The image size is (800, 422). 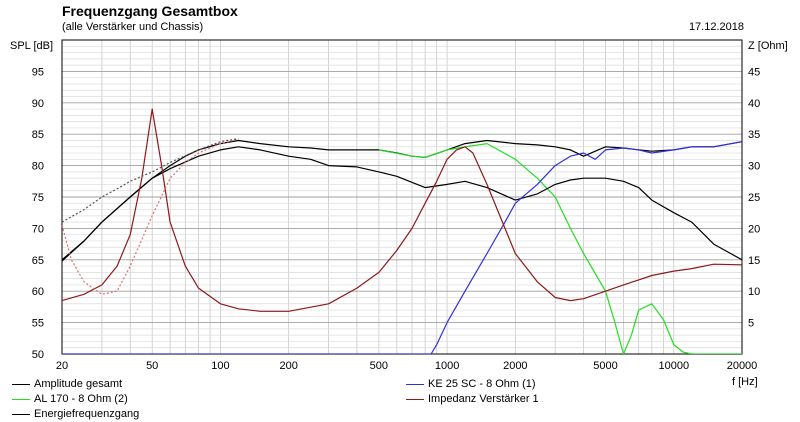 What do you see at coordinates (754, 104) in the screenshot?
I see `y2-tick-label: 40` at bounding box center [754, 104].